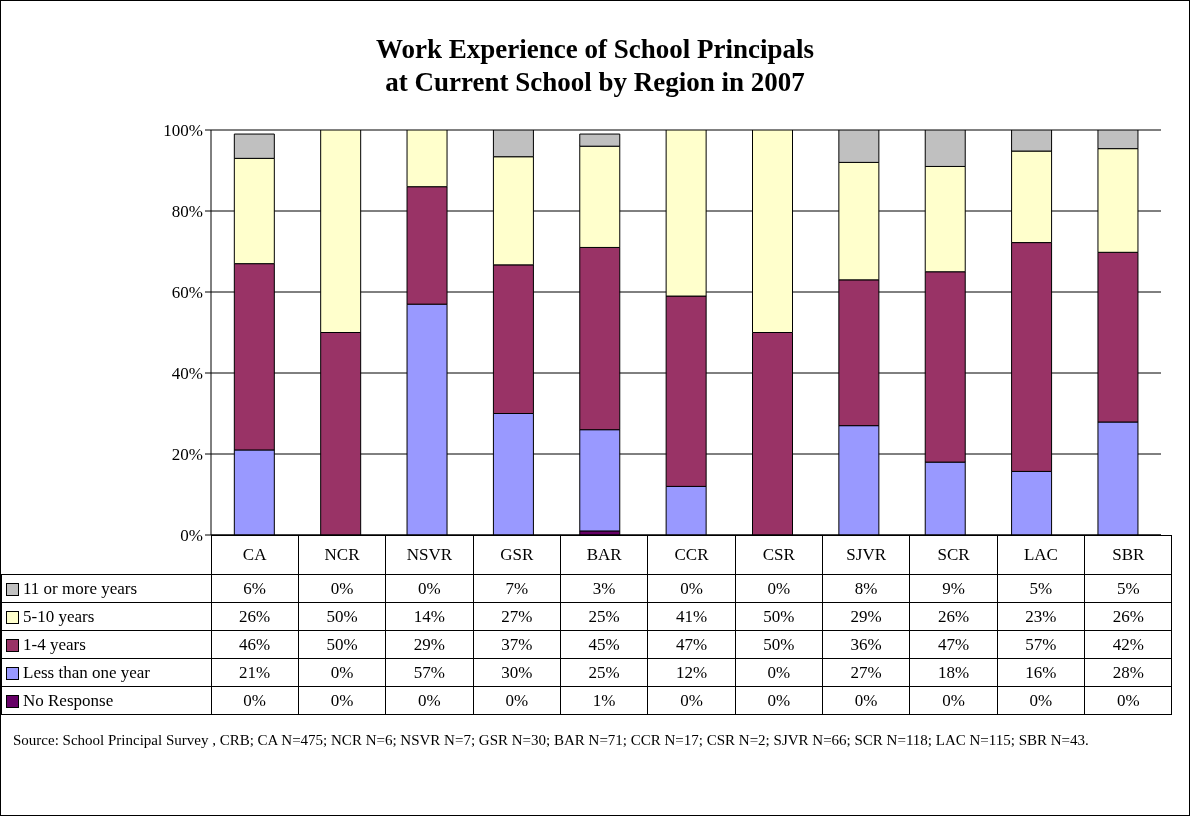 The width and height of the screenshot is (1190, 816). I want to click on legend-label: 11 or more years, so click(80, 589).